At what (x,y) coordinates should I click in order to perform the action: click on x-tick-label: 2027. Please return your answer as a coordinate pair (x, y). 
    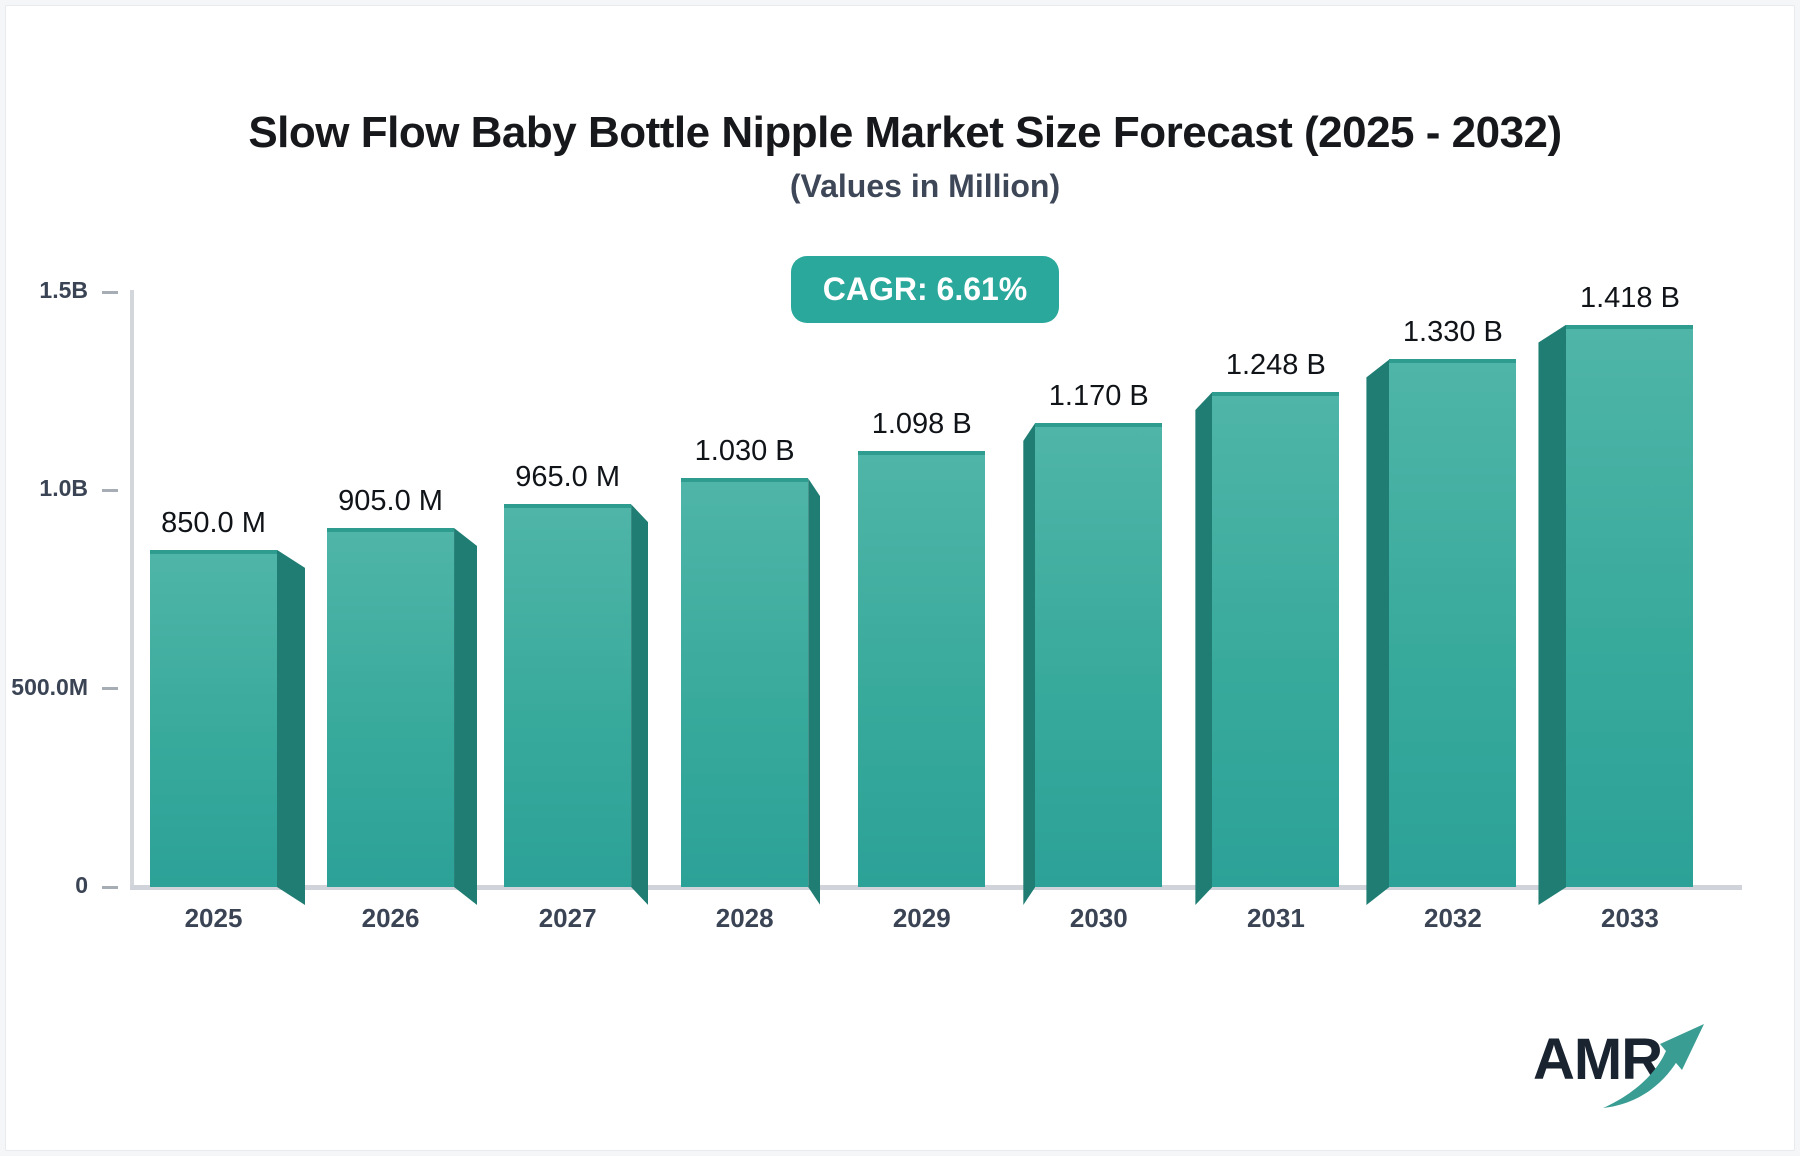
    Looking at the image, I should click on (567, 918).